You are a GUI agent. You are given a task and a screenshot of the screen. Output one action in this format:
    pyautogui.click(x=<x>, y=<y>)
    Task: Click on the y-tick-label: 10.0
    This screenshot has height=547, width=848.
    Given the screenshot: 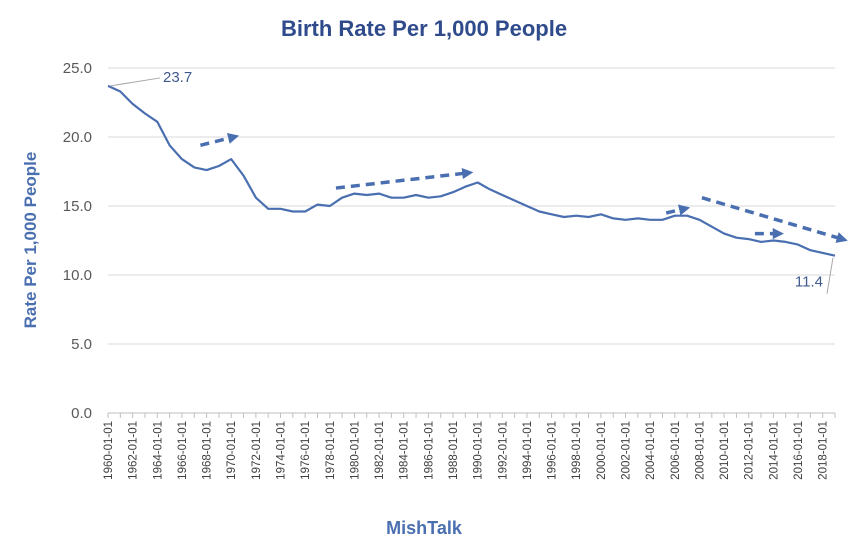 What is the action you would take?
    pyautogui.click(x=77, y=275)
    